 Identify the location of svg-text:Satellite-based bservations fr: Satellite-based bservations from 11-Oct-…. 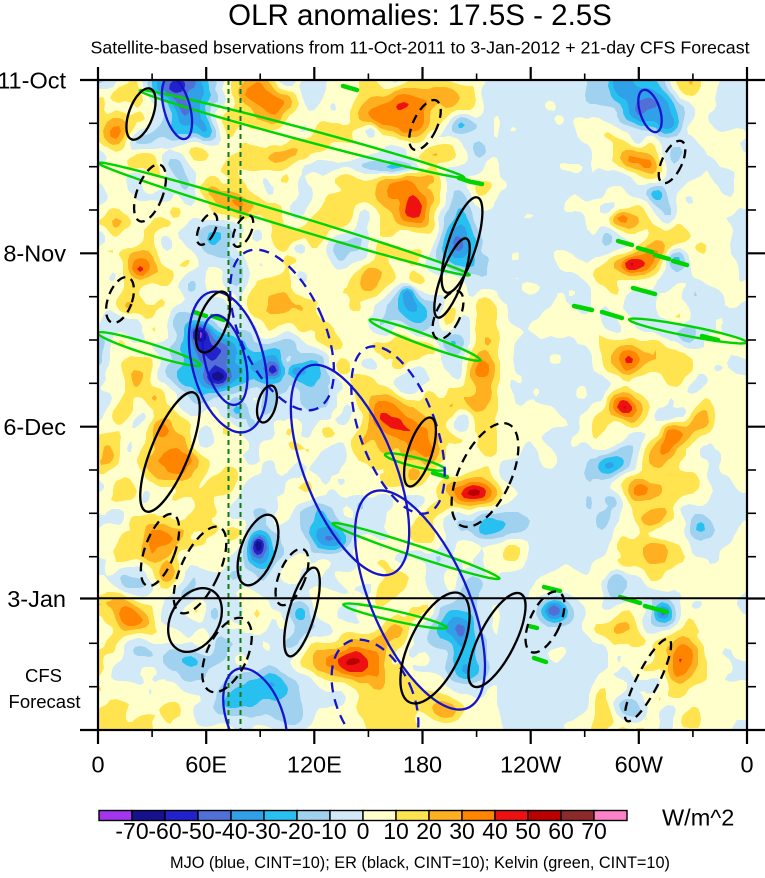
(419, 48).